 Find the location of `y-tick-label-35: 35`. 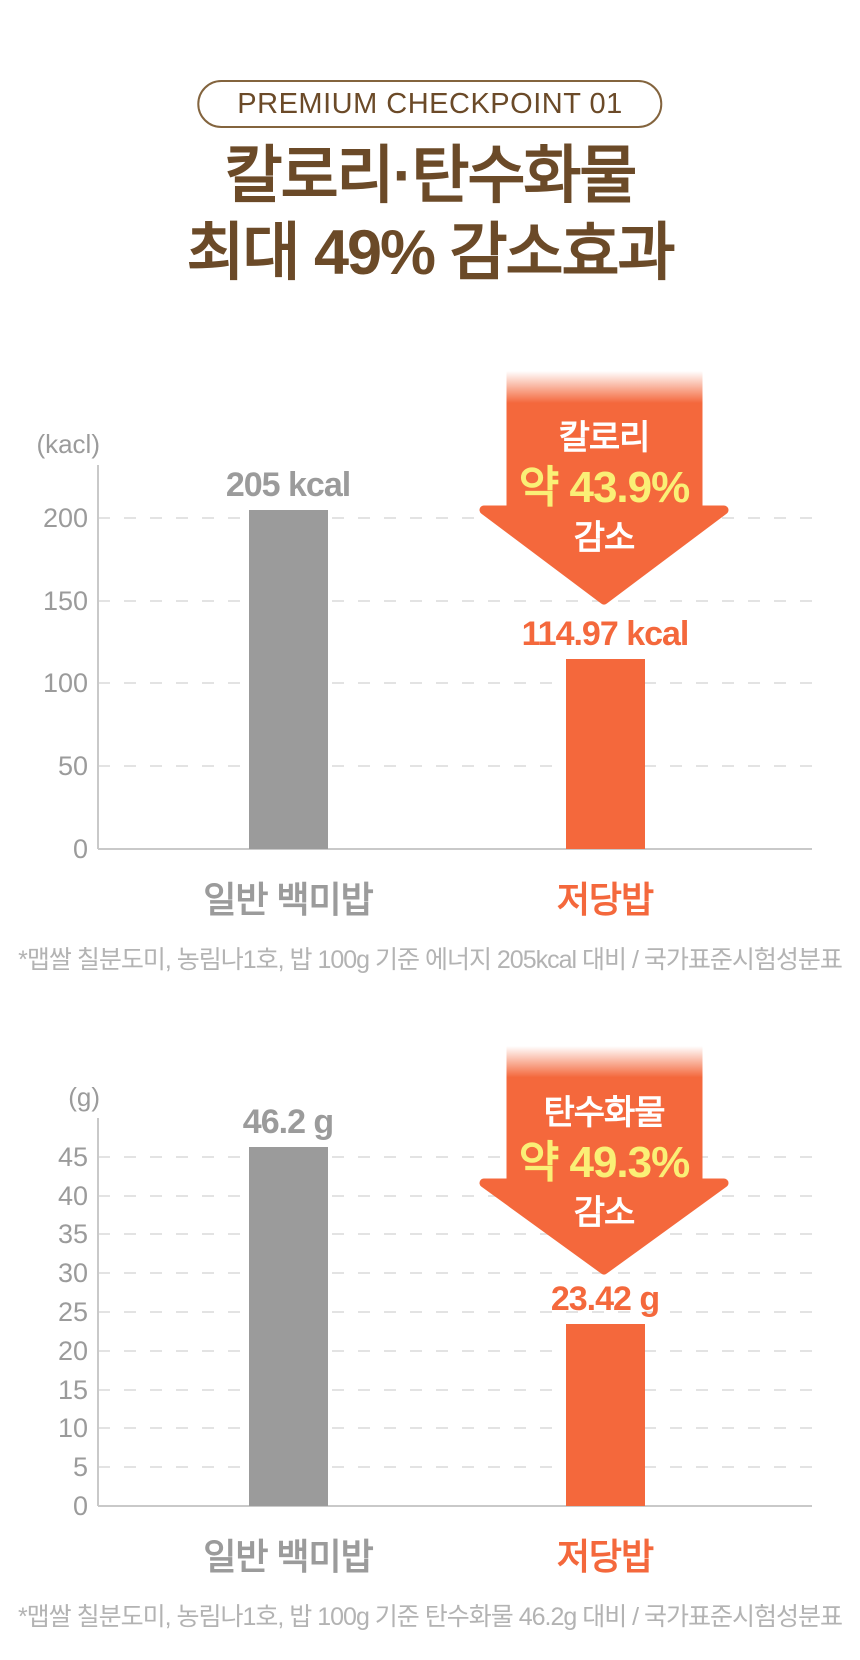

y-tick-label-35: 35 is located at coordinates (72, 1234).